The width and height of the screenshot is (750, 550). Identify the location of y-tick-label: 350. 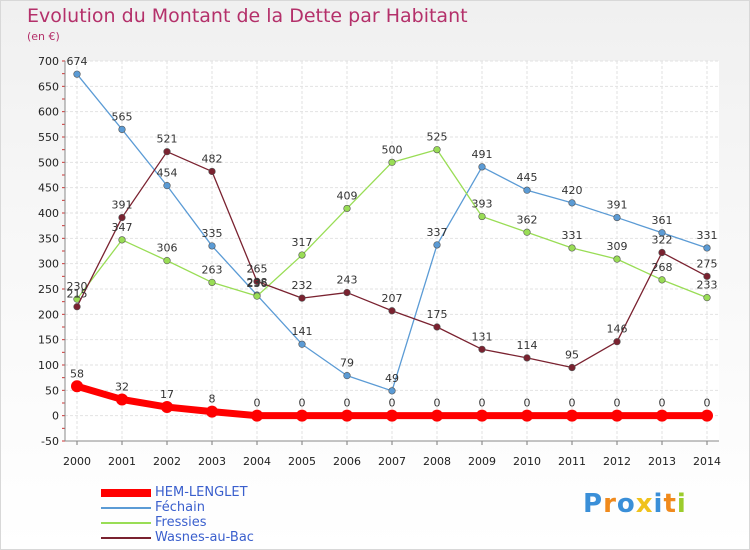
(48, 238).